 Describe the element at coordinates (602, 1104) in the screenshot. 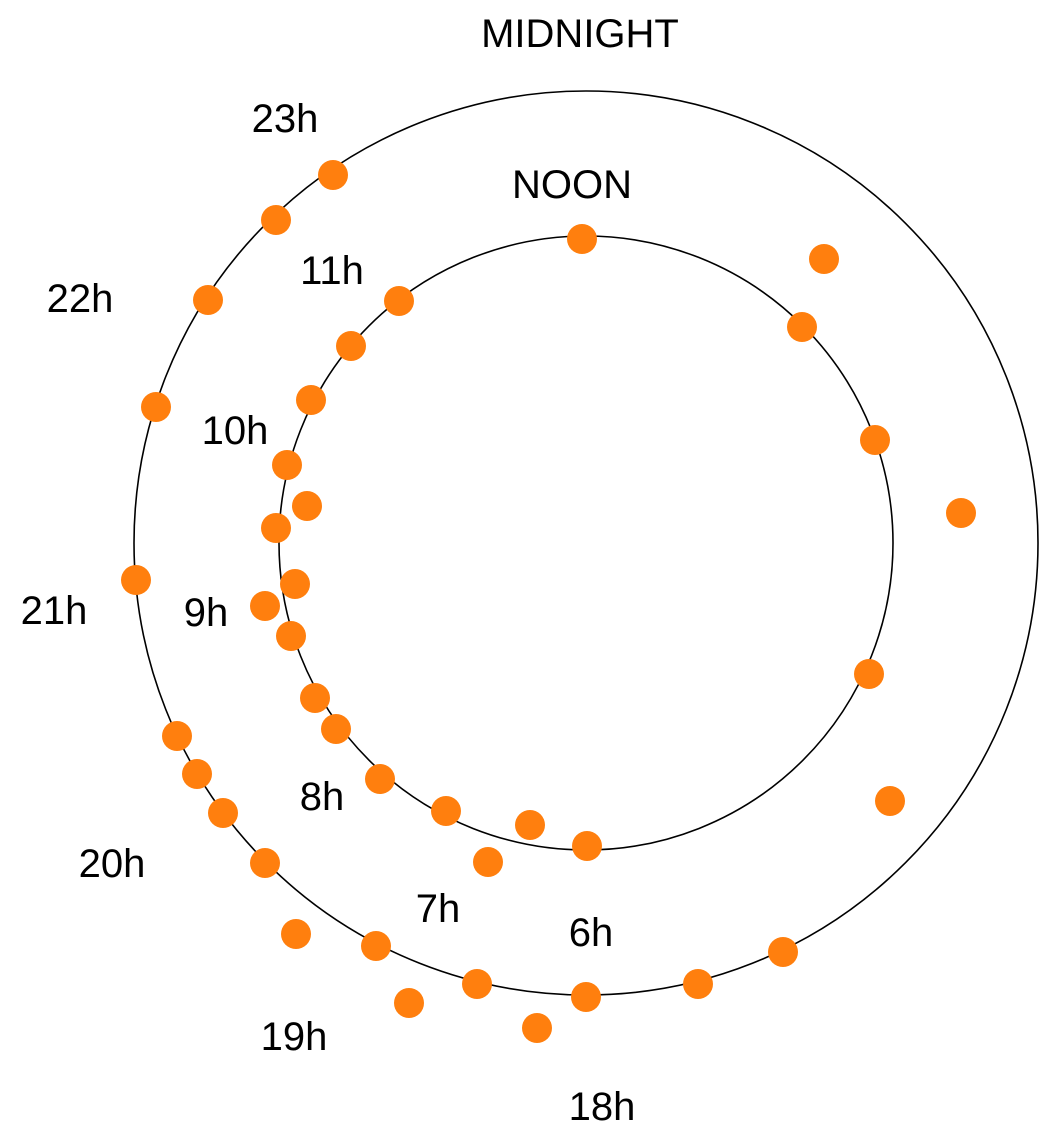

I see `outer-hour-label: 18h` at that location.